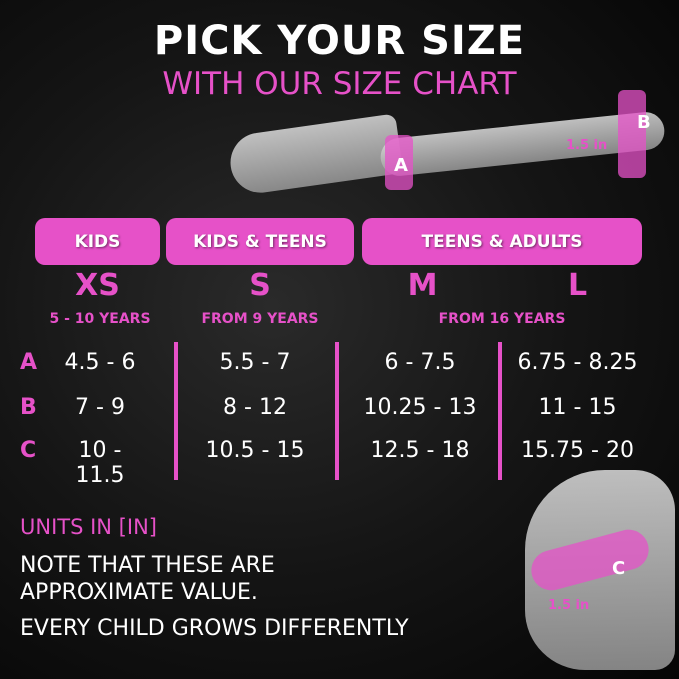 This screenshot has width=679, height=679. What do you see at coordinates (255, 450) in the screenshot?
I see `size-value: 10.5 - 15` at bounding box center [255, 450].